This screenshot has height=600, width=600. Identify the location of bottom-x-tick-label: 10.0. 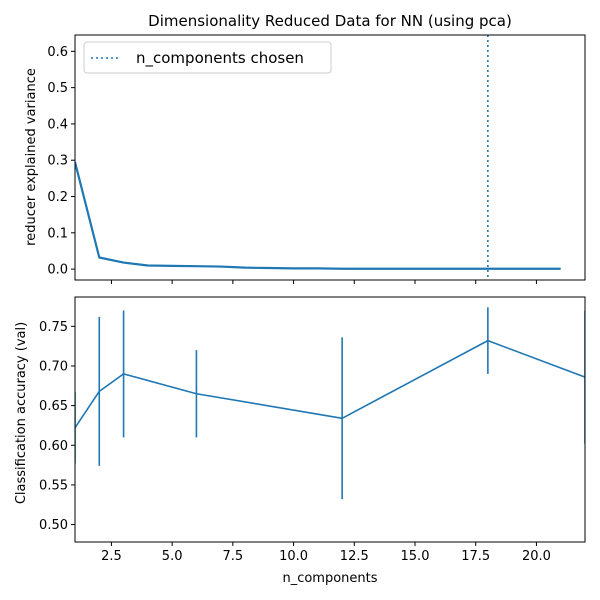
(293, 556).